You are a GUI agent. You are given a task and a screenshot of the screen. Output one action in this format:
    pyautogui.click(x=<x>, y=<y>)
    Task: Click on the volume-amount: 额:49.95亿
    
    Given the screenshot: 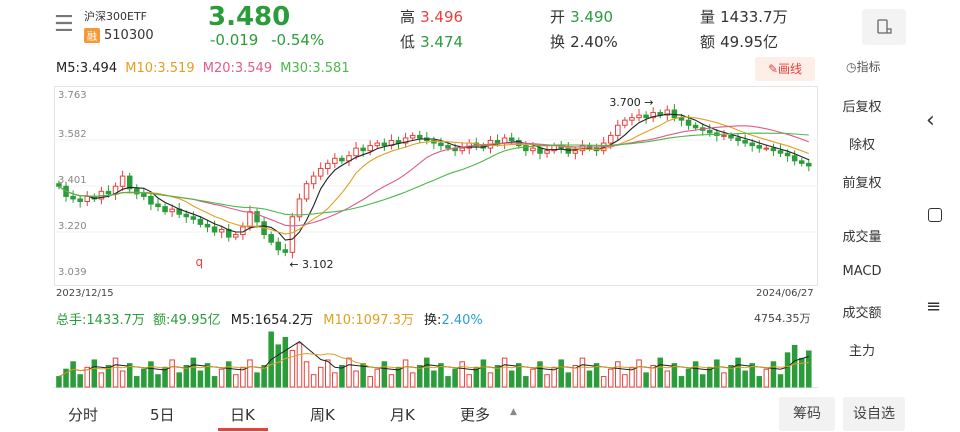 What is the action you would take?
    pyautogui.click(x=187, y=320)
    